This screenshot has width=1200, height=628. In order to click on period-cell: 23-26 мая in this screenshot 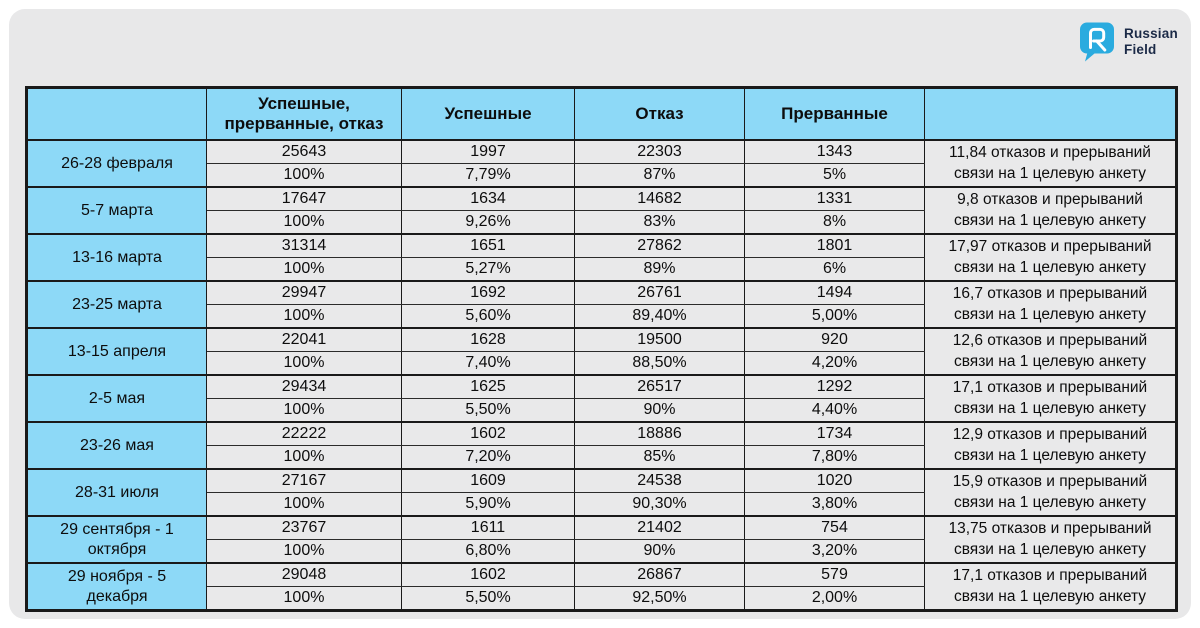, I will do `click(116, 445)`.